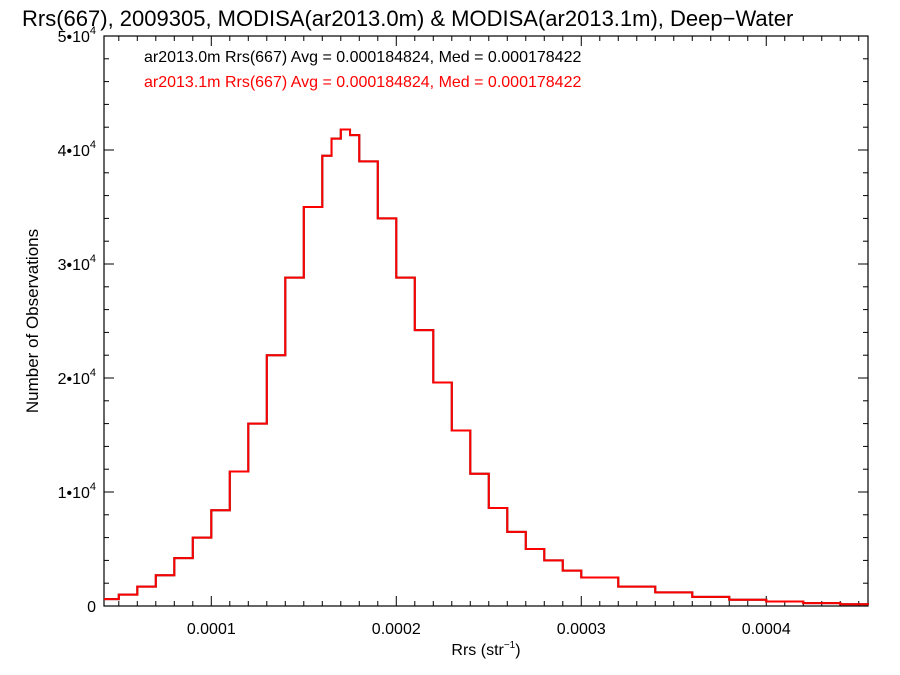 The image size is (900, 675). I want to click on y-tick-label: 3•104, so click(77, 263).